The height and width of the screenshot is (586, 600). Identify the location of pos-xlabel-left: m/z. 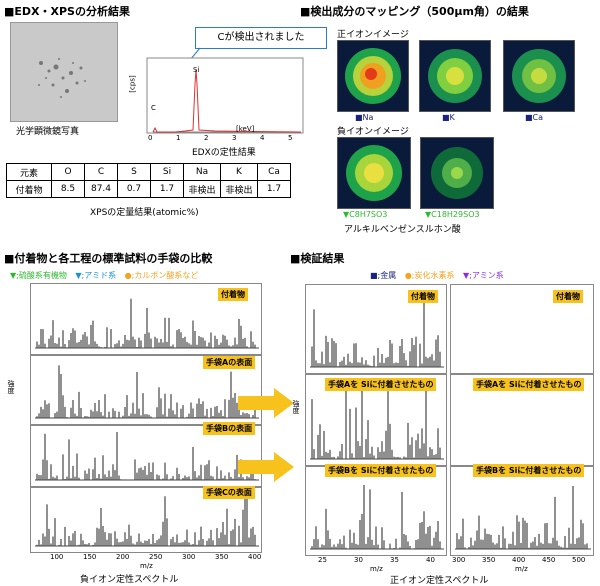
(376, 569).